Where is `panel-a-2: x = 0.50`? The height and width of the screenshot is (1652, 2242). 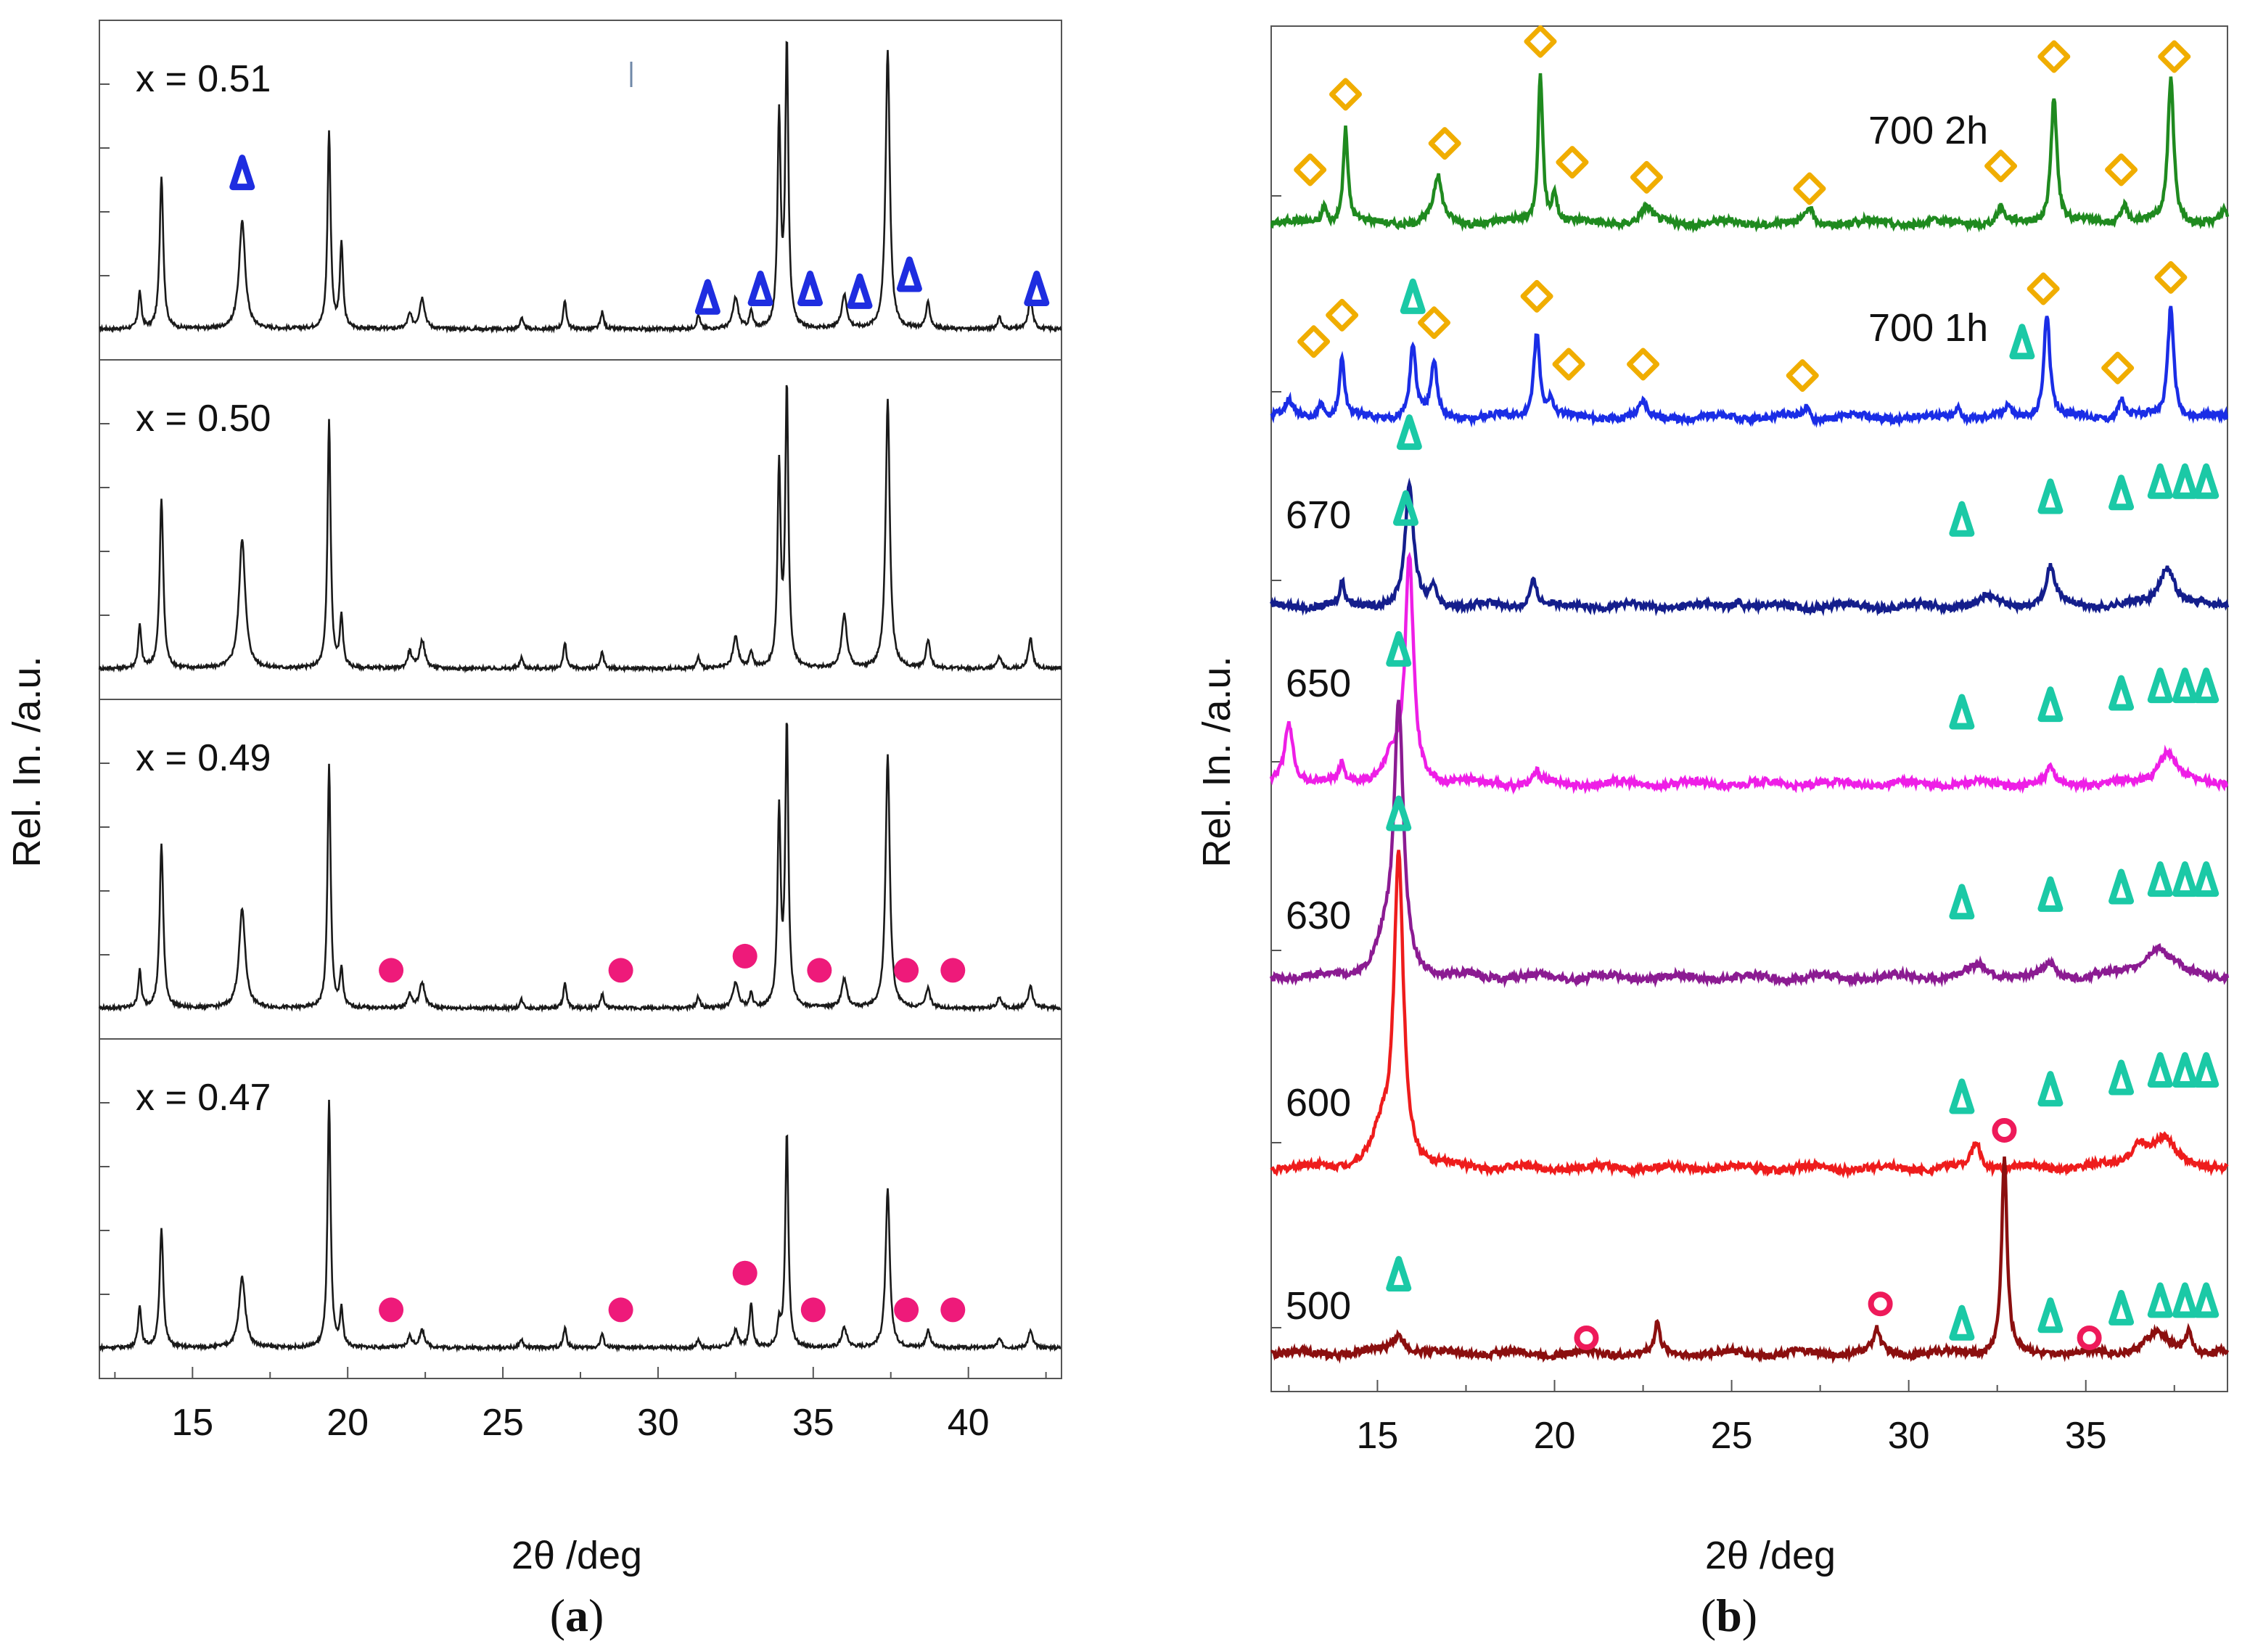
panel-a-2: x = 0.50 is located at coordinates (580, 529).